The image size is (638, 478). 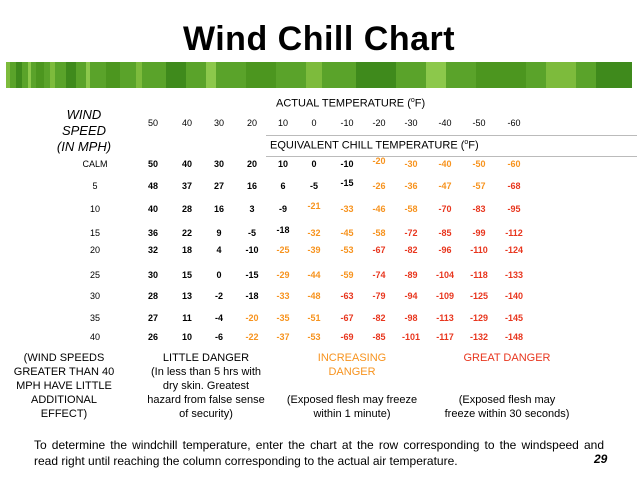 What do you see at coordinates (206, 358) in the screenshot?
I see `legend-heading: LITTLE DANGER` at bounding box center [206, 358].